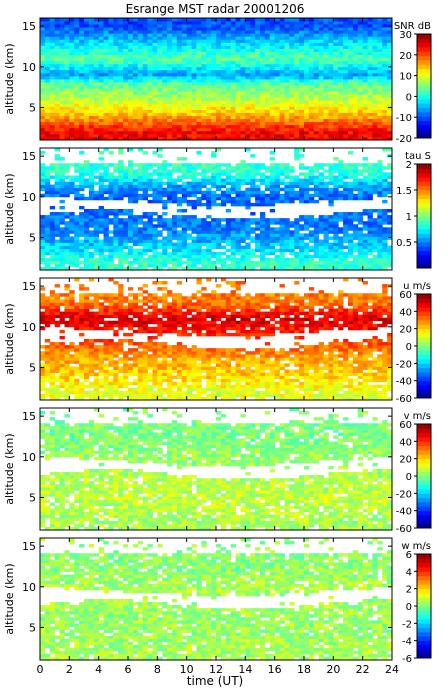 This screenshot has height=690, width=447. What do you see at coordinates (424, 62) in the screenshot?
I see `colorbar-swatch` at bounding box center [424, 62].